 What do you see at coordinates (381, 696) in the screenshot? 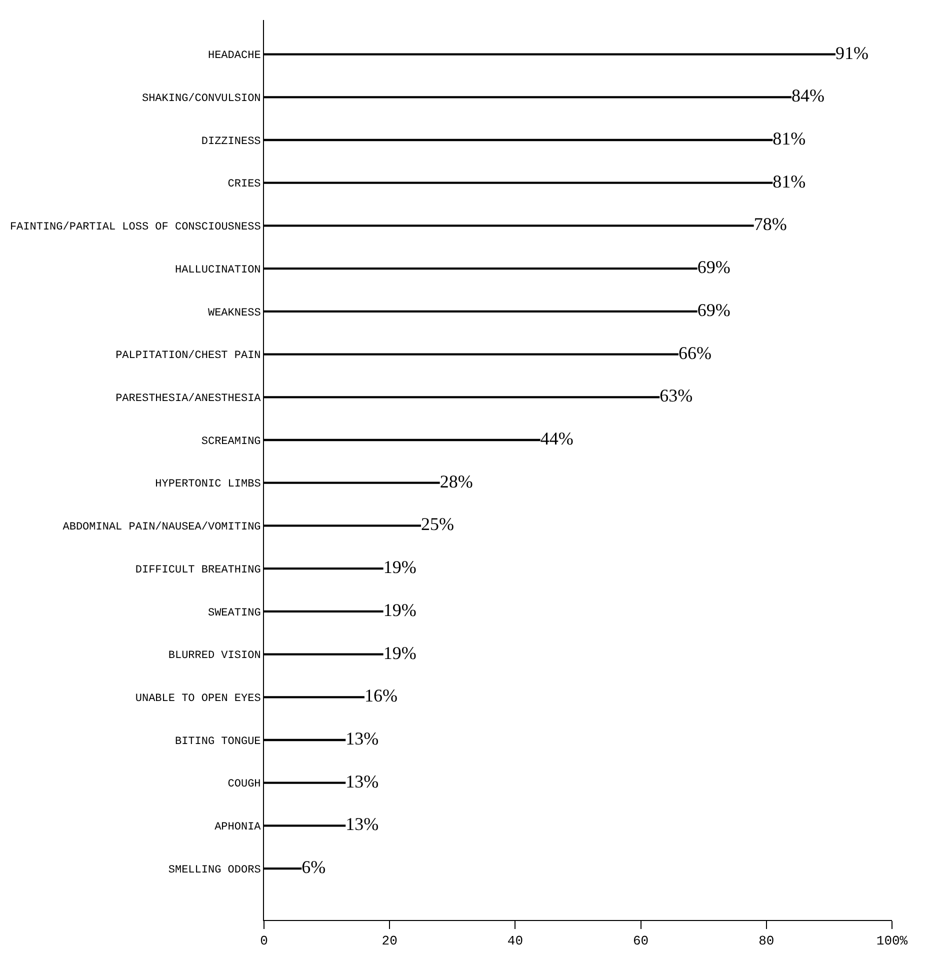
I see `data-label: 16%` at bounding box center [381, 696].